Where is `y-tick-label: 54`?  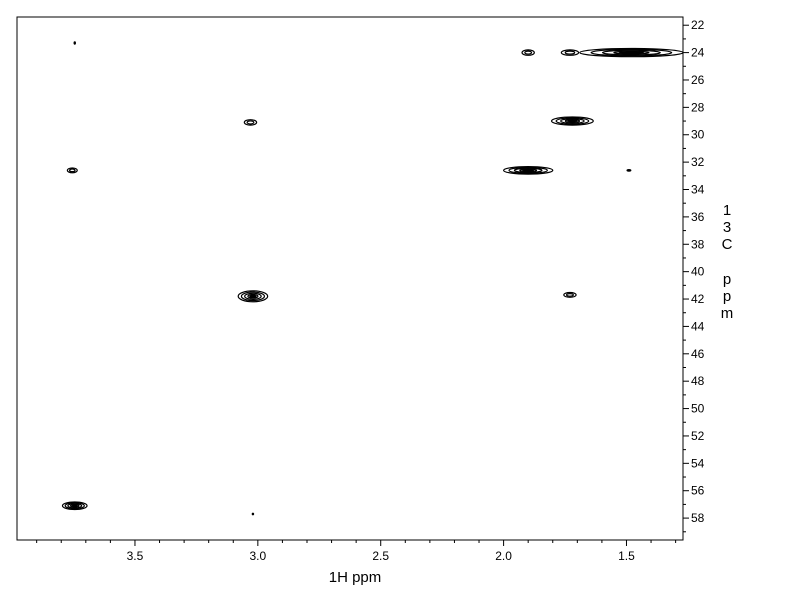
y-tick-label: 54 is located at coordinates (698, 463).